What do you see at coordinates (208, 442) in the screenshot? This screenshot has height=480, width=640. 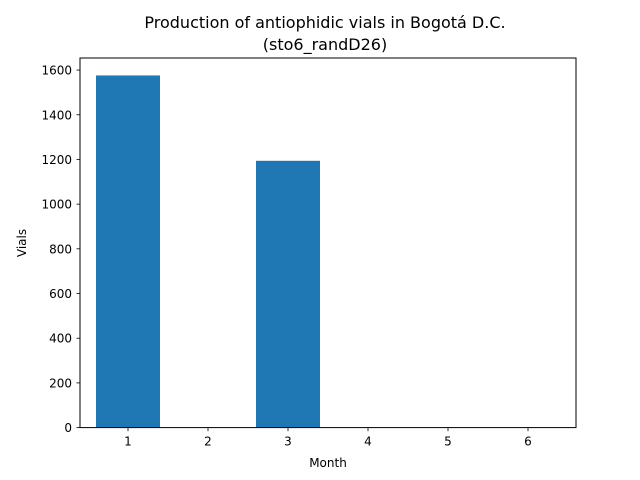 I see `x-tick-label: 2` at bounding box center [208, 442].